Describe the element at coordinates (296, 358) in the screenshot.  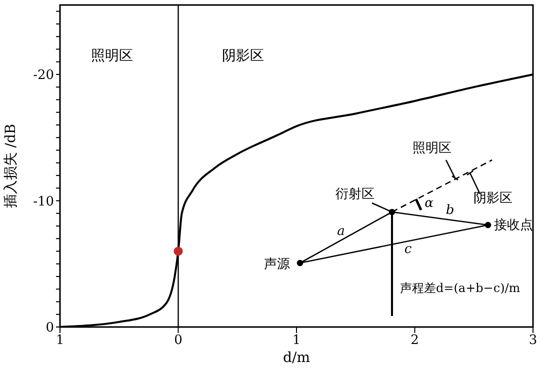
I see `x-axis-title: d/m` at that location.